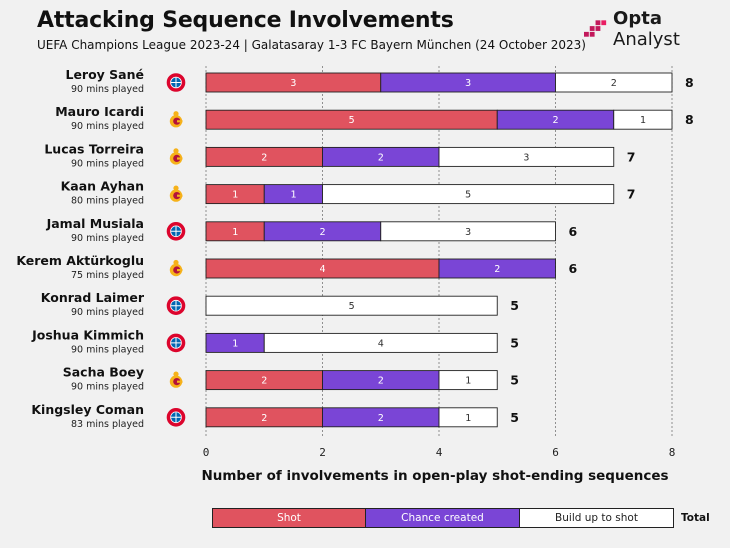 The image size is (730, 548). I want to click on opta-analyst-logo: Opta Analyst, so click(657, 29).